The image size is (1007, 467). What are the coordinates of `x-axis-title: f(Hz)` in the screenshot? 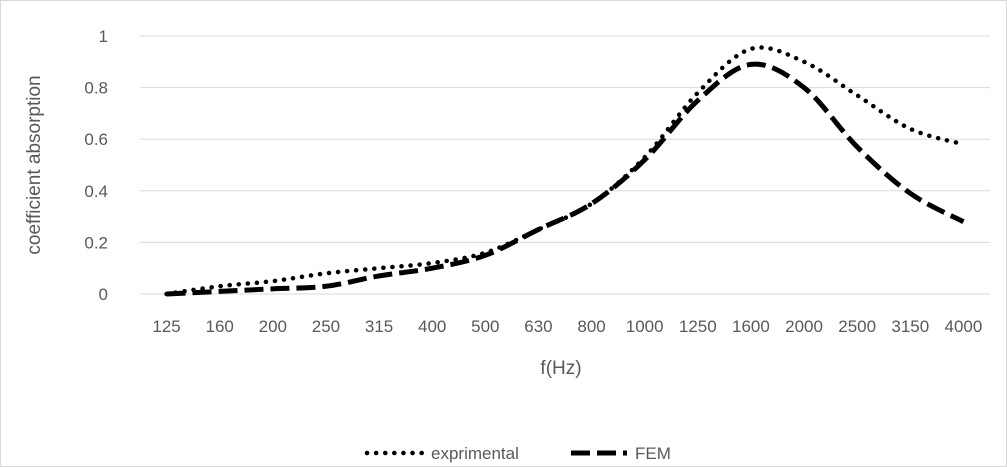 It's located at (560, 368).